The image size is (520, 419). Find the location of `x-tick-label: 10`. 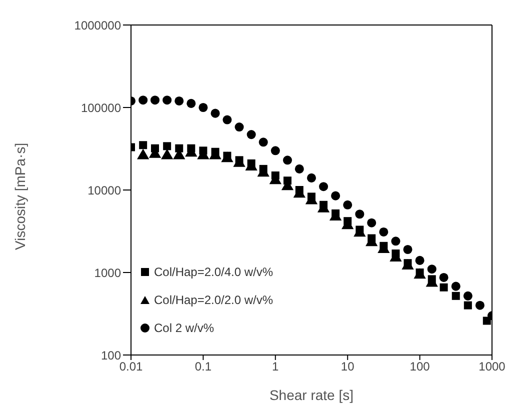

x-tick-label: 10 is located at coordinates (347, 367).